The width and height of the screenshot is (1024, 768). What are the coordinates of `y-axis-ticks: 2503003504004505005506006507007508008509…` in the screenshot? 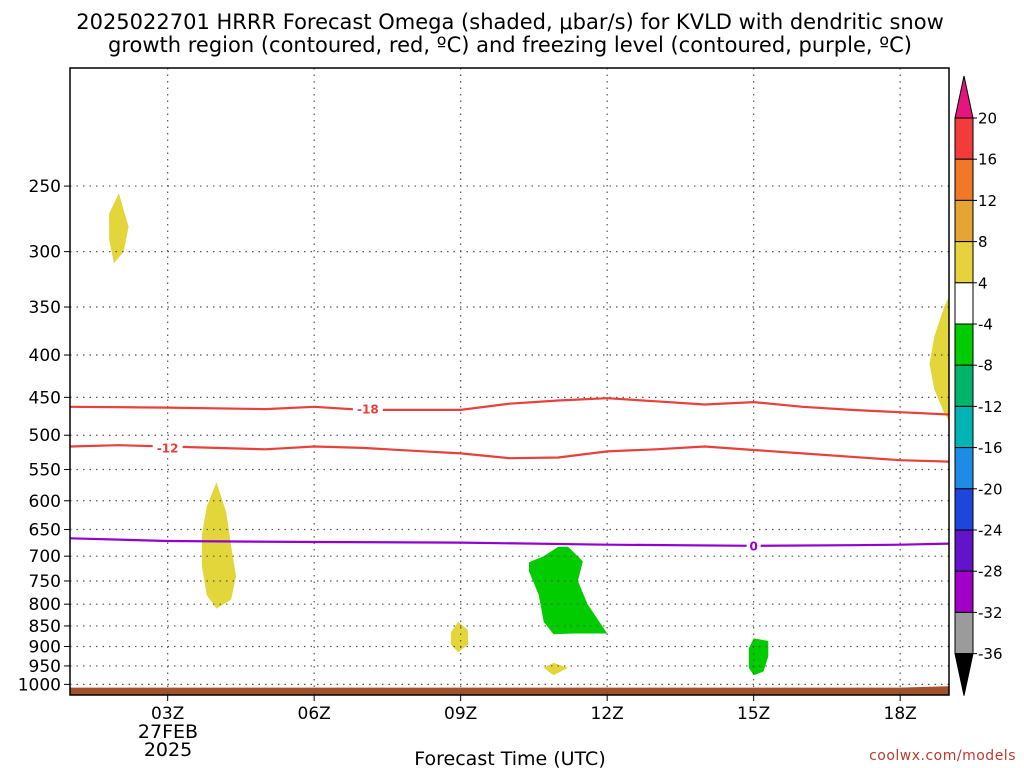 It's located at (44, 436).